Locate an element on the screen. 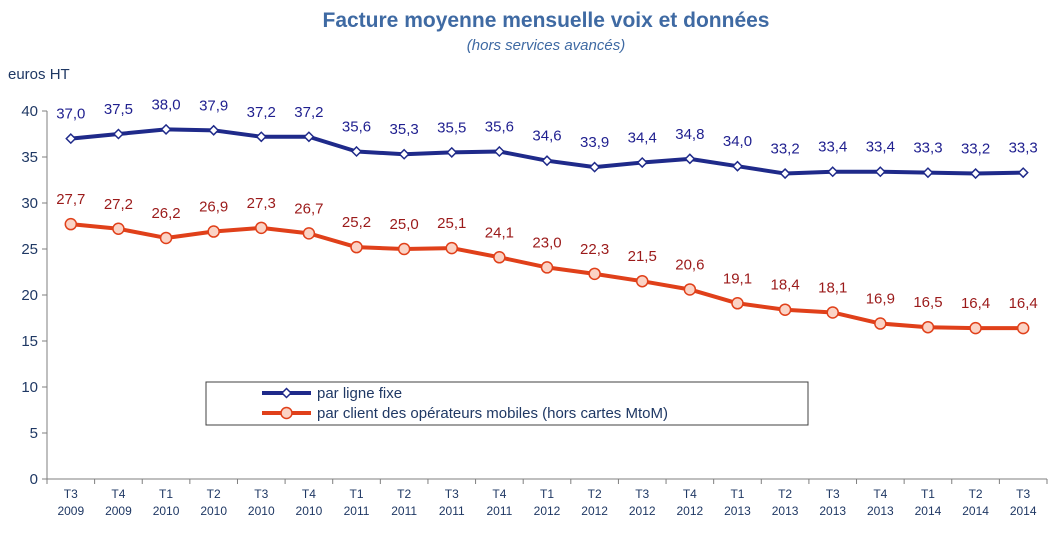 The width and height of the screenshot is (1064, 534). data-label-mobile: 27,3 is located at coordinates (261, 203).